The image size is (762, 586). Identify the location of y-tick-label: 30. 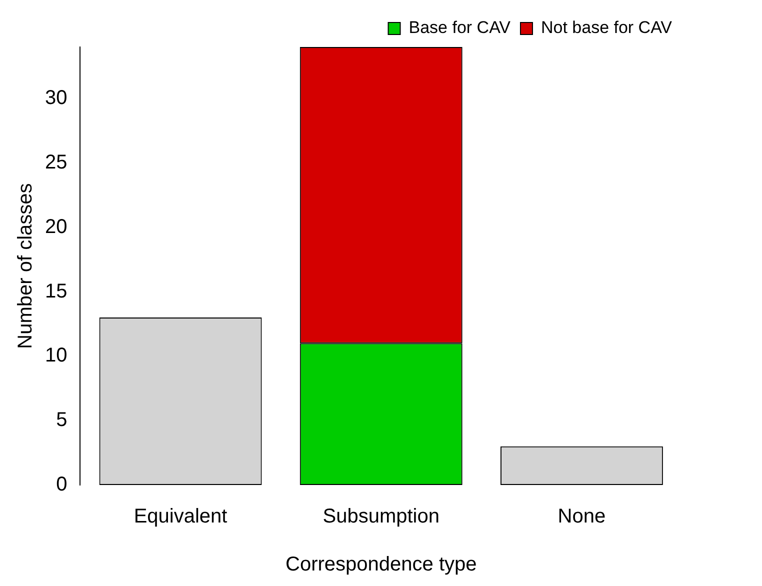
(56, 98).